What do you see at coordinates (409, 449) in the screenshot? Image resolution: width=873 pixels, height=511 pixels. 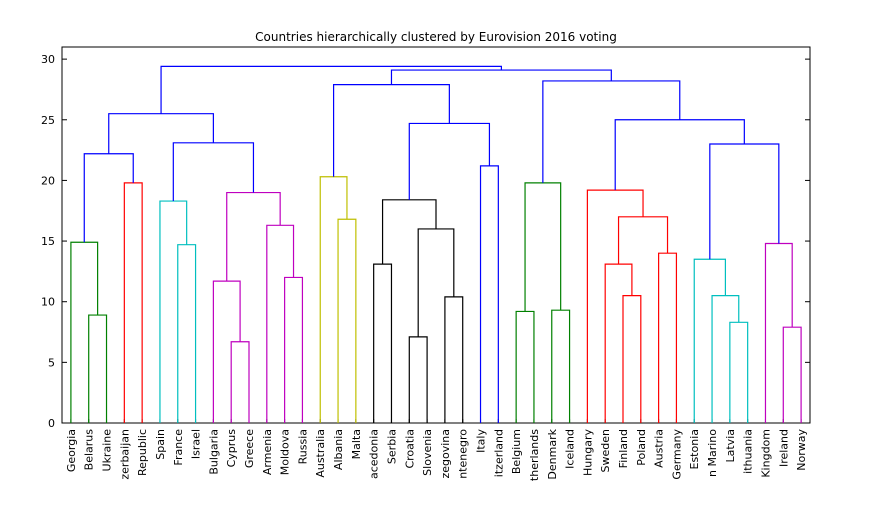 I see `leaf-label: Croatia` at bounding box center [409, 449].